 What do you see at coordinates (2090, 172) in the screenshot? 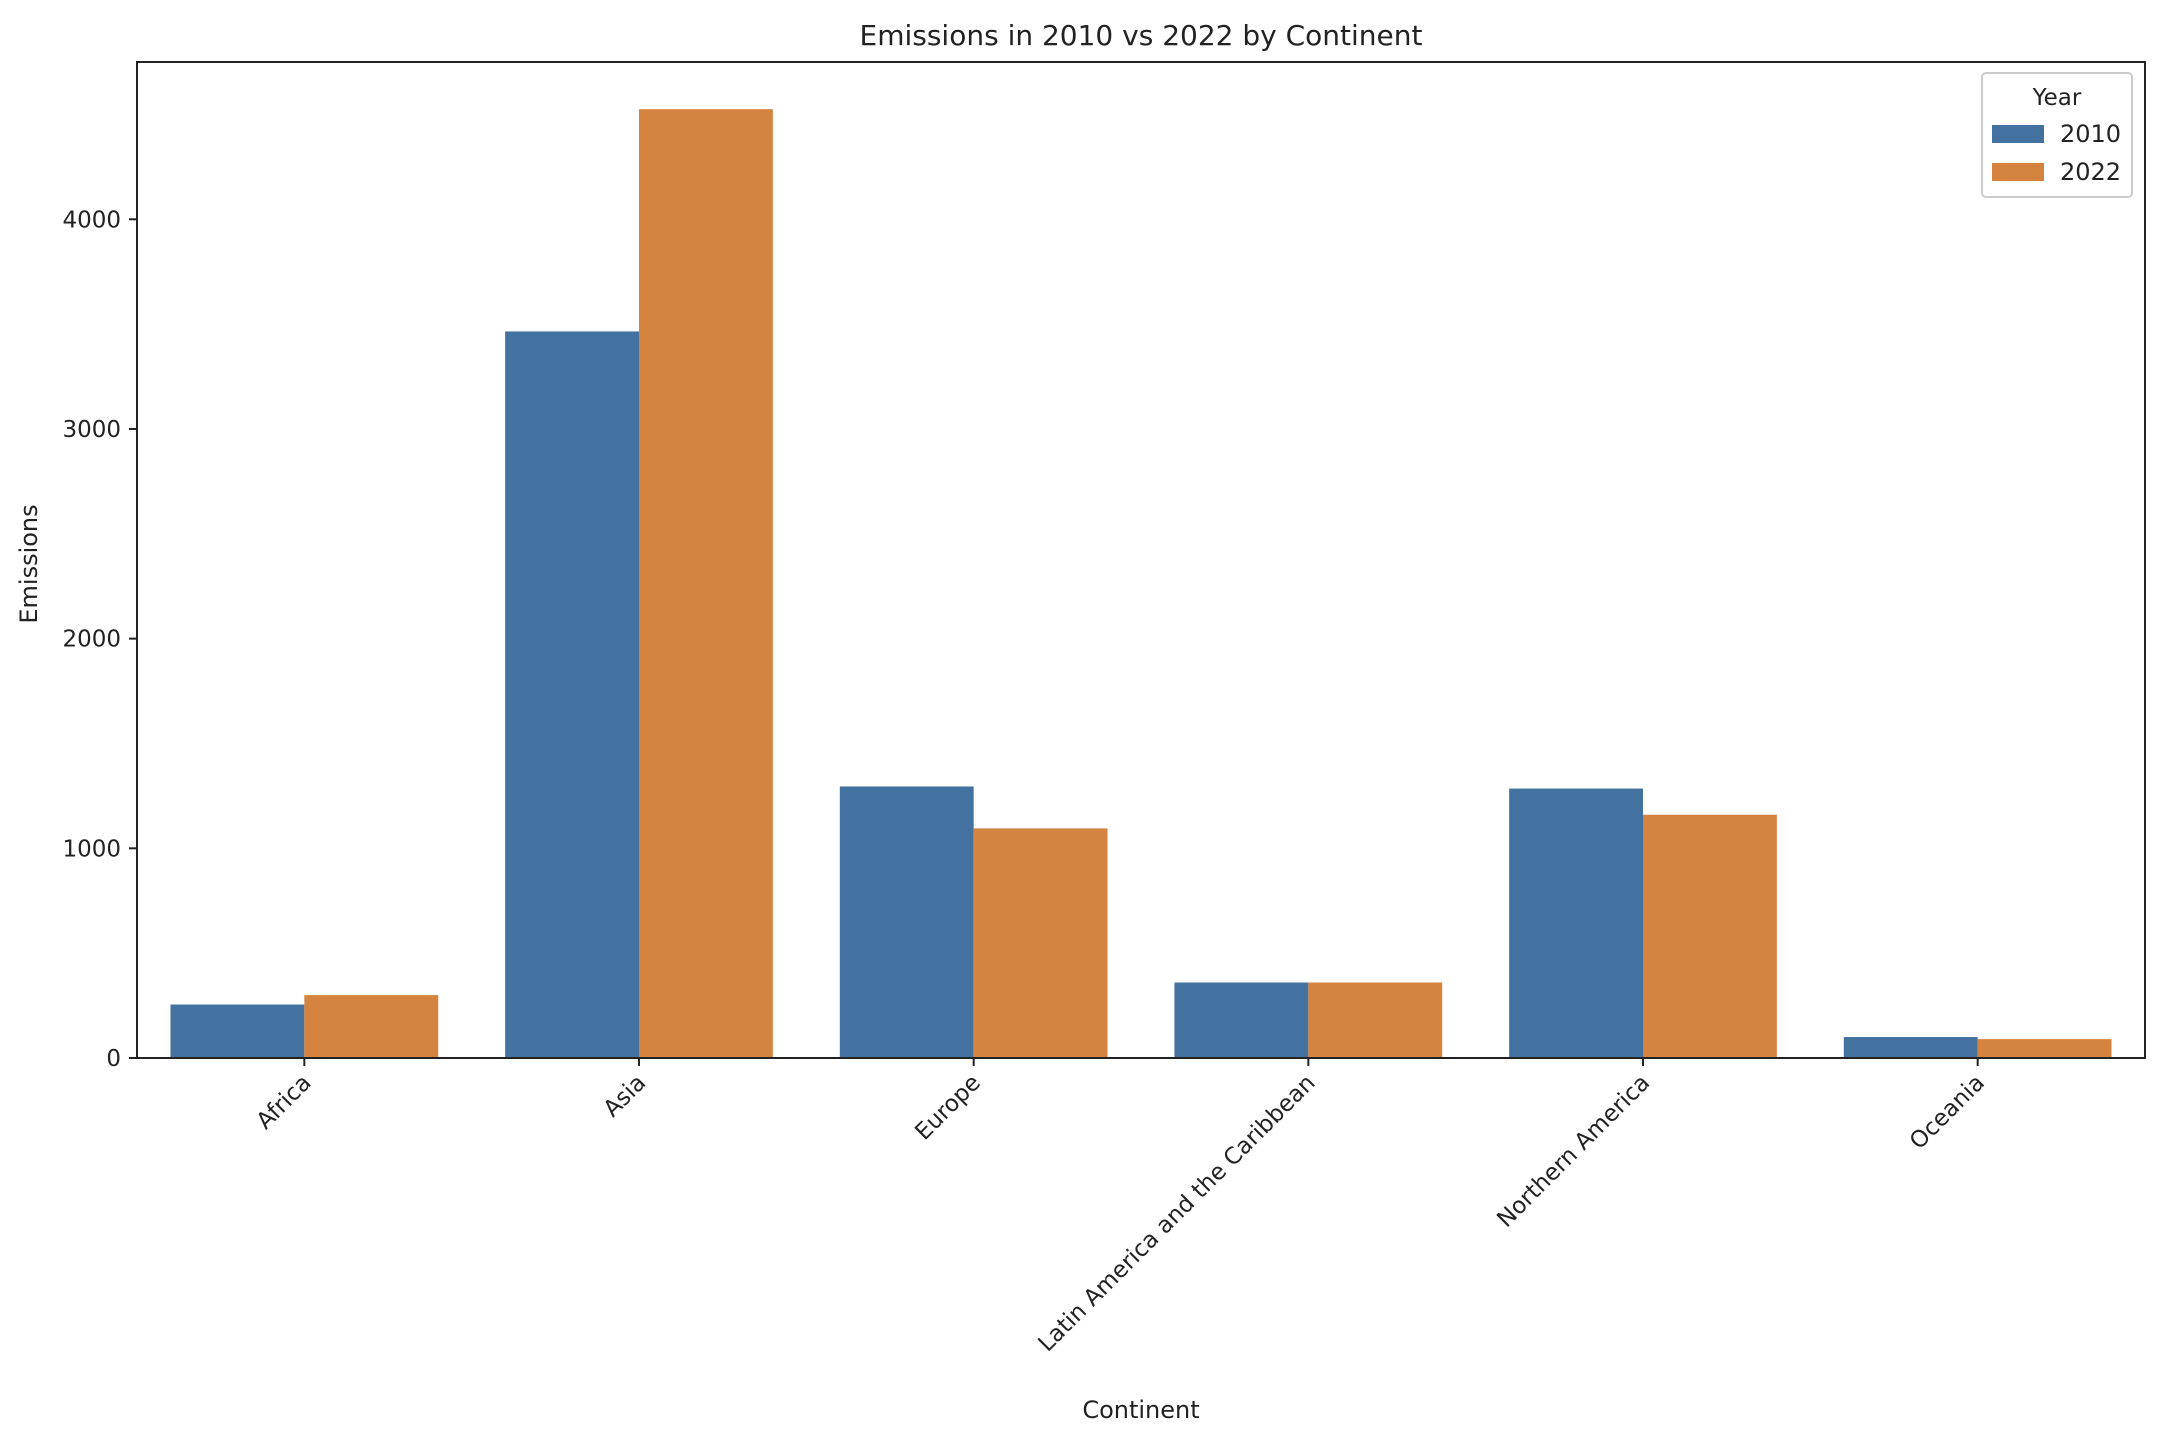
I see `legend-label-2022: 2022` at bounding box center [2090, 172].